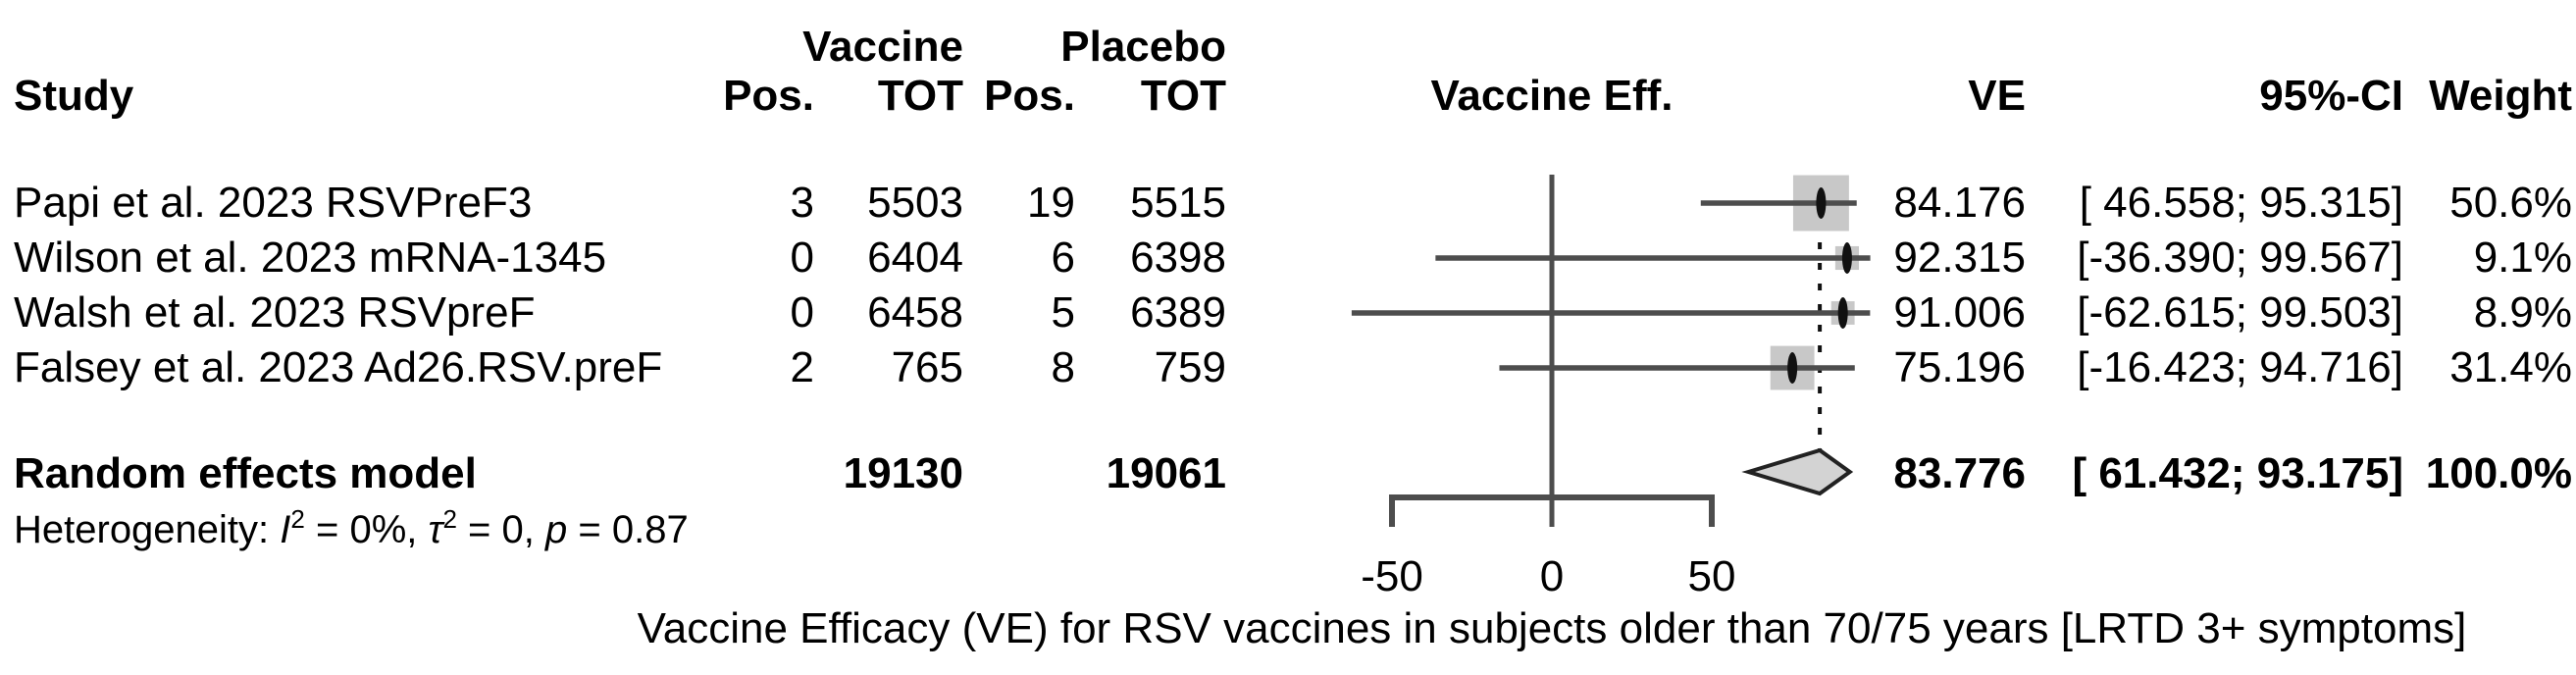 The image size is (2576, 675). What do you see at coordinates (2510, 203) in the screenshot?
I see `weight-value: 50.6%` at bounding box center [2510, 203].